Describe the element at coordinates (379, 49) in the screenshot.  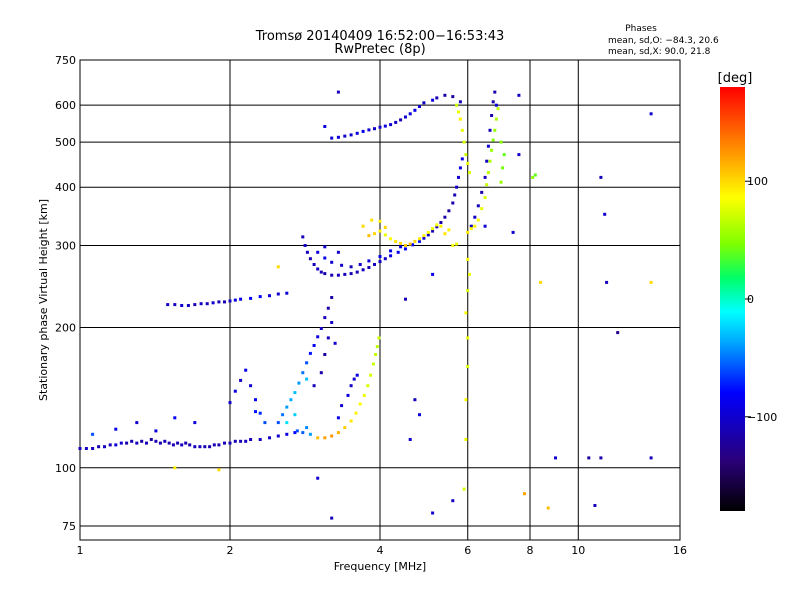
I see `chart-subtitle: RwPretec (8p)` at that location.